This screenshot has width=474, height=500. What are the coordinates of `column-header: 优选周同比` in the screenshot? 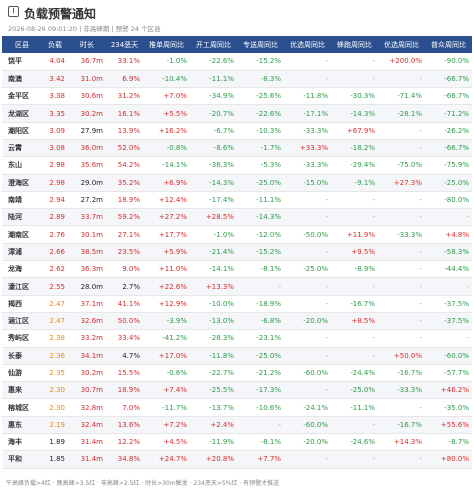 It's located at (307, 44).